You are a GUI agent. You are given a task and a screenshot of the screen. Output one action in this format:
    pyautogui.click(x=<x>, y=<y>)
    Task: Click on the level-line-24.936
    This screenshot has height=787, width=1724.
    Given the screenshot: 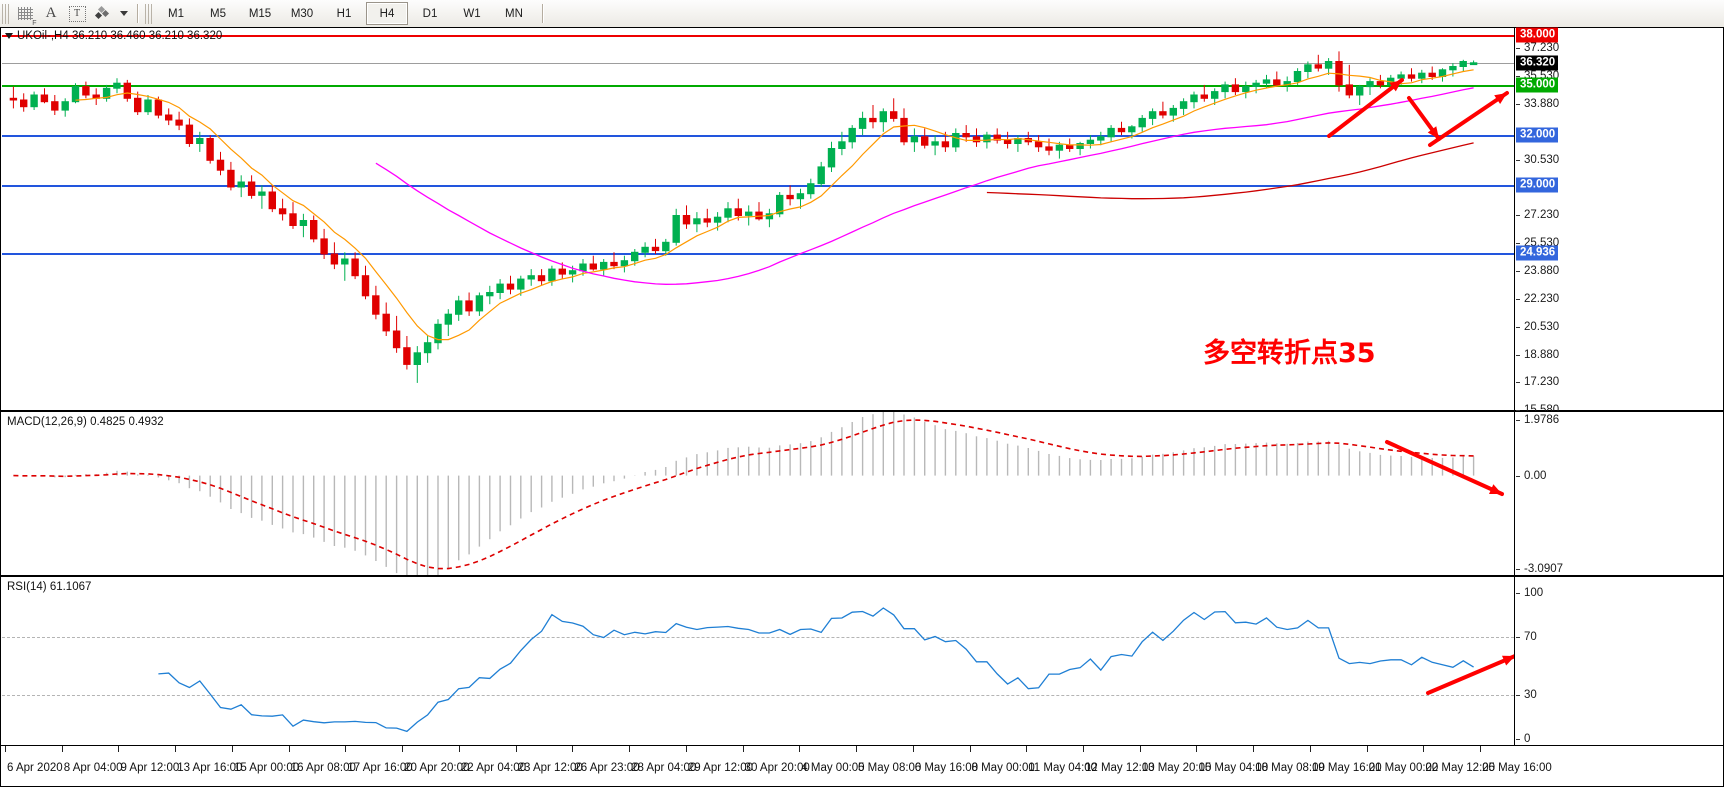 What is the action you would take?
    pyautogui.click(x=758, y=254)
    